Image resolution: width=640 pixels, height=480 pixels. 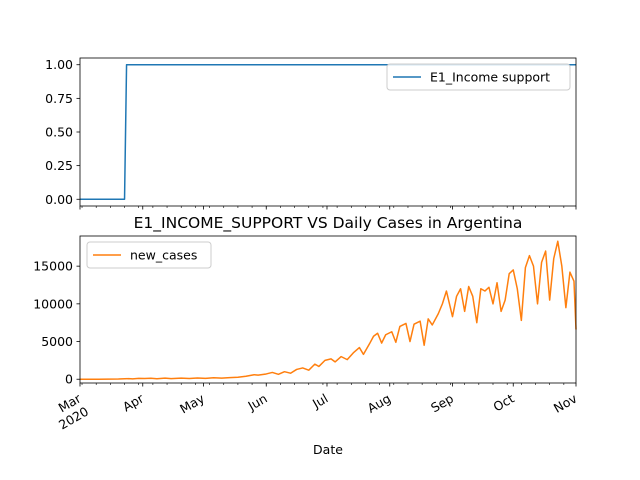 I want to click on y-tick-label-4: 1.00, so click(x=59, y=64).